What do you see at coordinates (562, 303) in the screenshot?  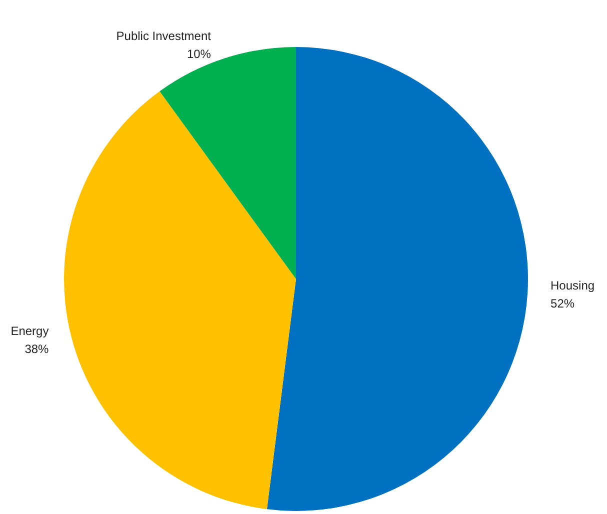 I see `data-label: 52%` at bounding box center [562, 303].